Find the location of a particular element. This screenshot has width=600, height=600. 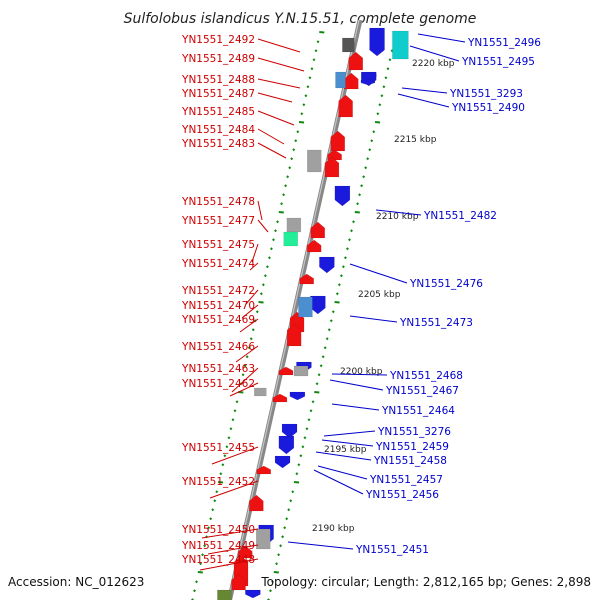

kbp-marker-label: 2215 kbp is located at coordinates (415, 140).